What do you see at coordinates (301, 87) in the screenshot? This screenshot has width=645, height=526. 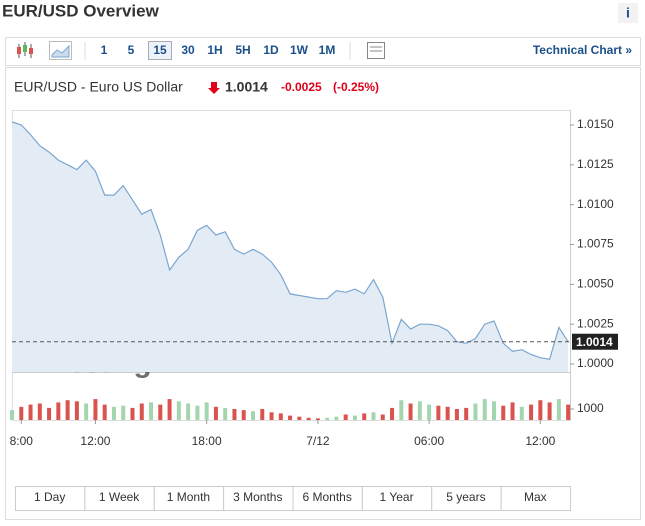 I see `quote-change: -0.0025` at bounding box center [301, 87].